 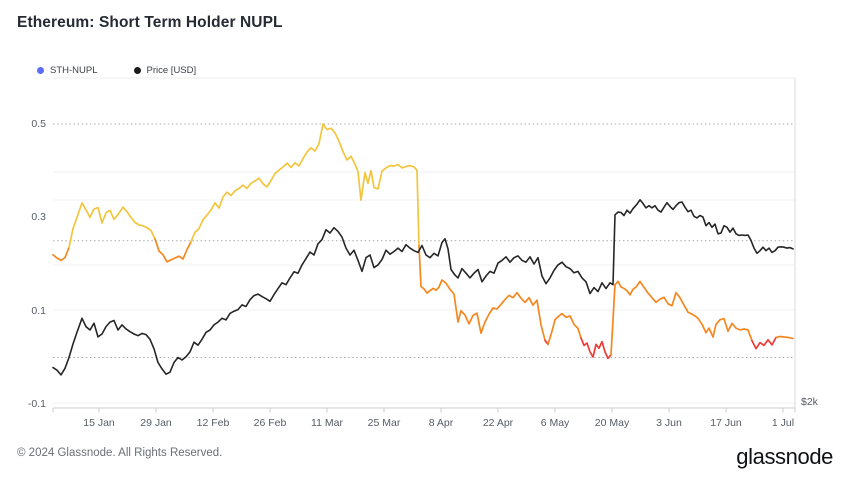 I want to click on x-tick-label: 26 Feb, so click(x=270, y=423).